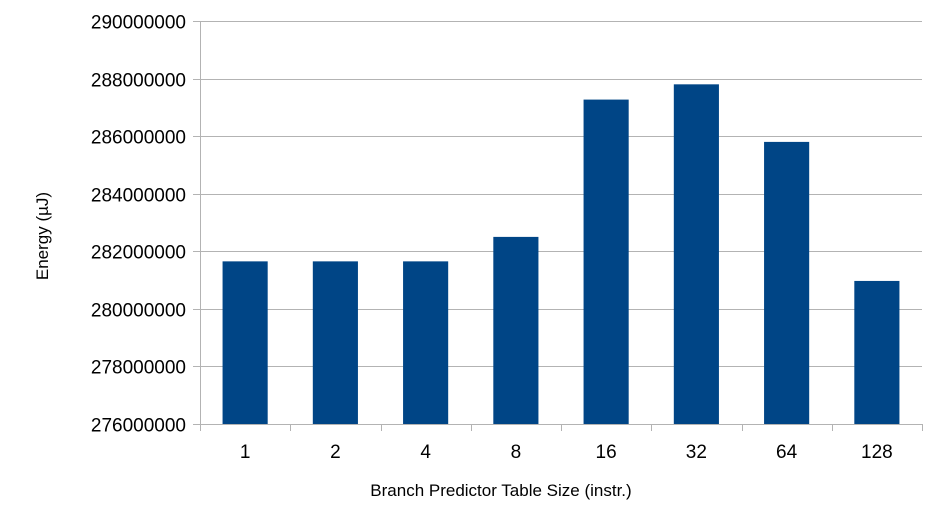 The width and height of the screenshot is (943, 530). What do you see at coordinates (696, 452) in the screenshot?
I see `x-tick-label-32: 32` at bounding box center [696, 452].